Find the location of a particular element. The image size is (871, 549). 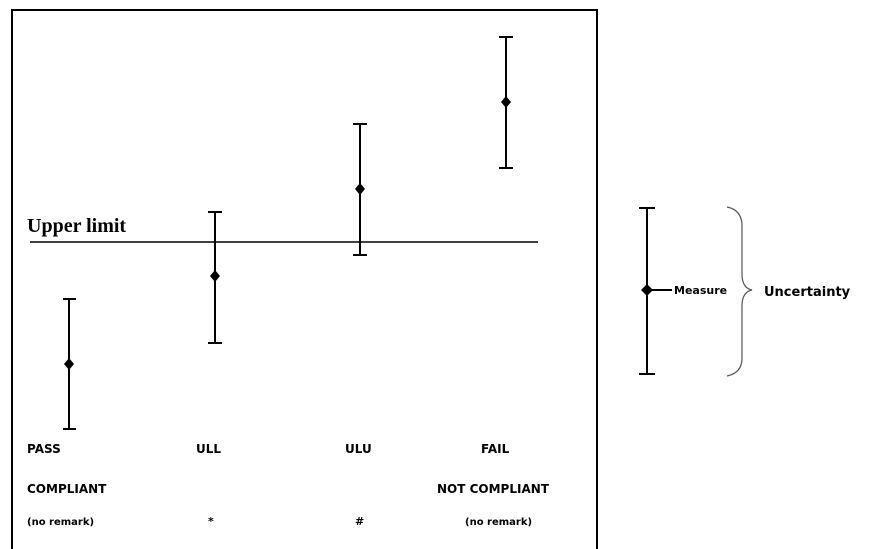

remark-label-pass: (no remark) is located at coordinates (60, 522).